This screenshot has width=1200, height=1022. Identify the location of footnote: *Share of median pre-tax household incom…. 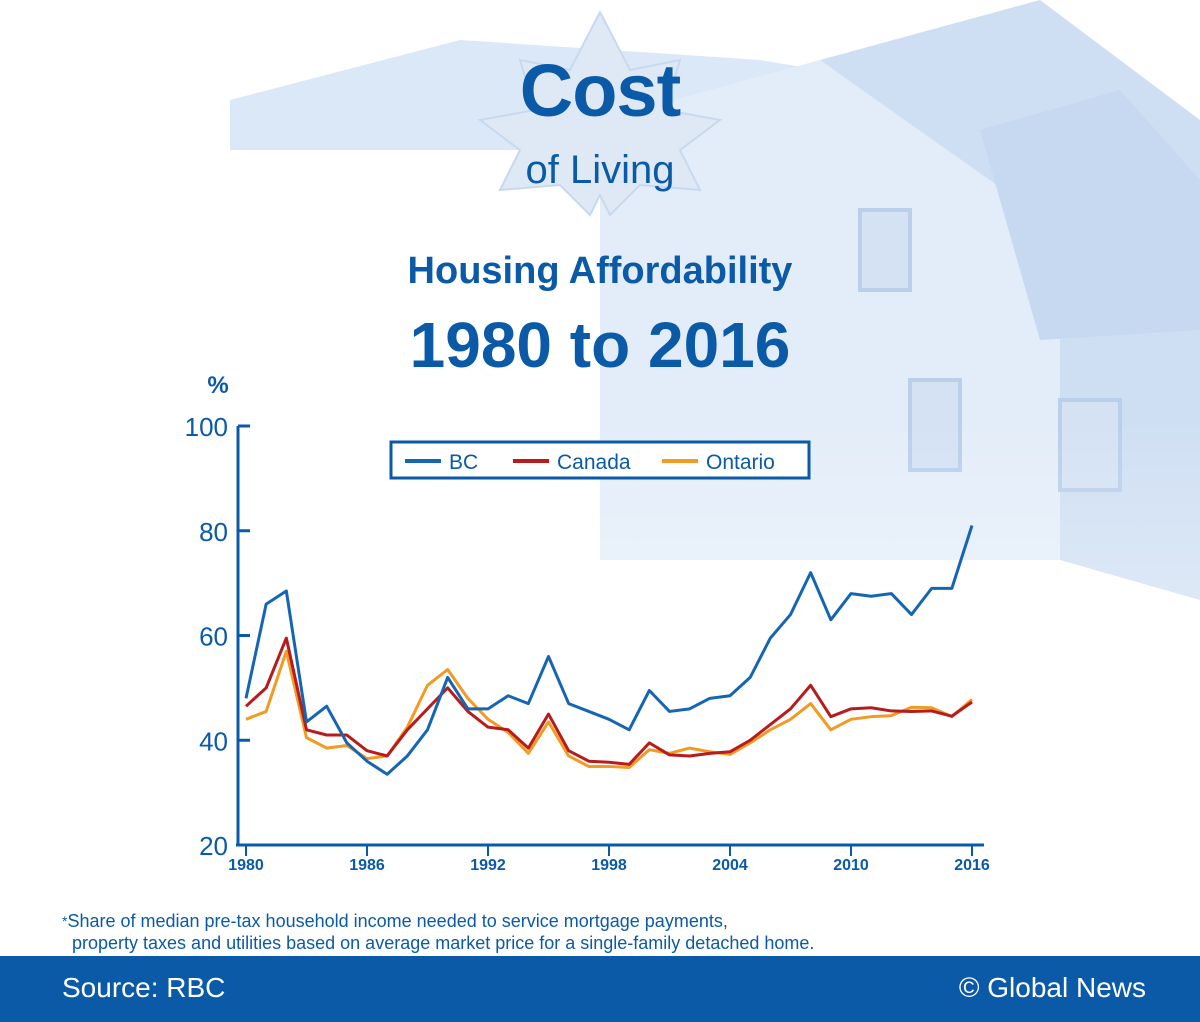
(512, 932).